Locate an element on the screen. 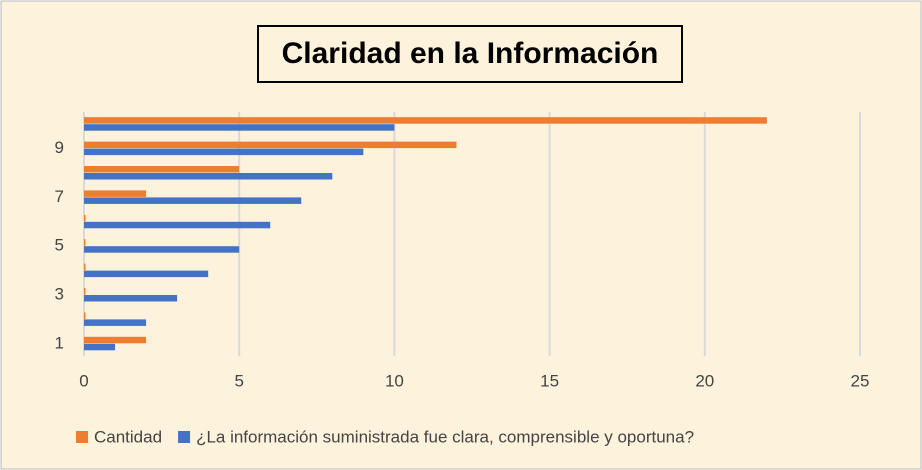 Image resolution: width=922 pixels, height=470 pixels. x-tick-label: 15 is located at coordinates (549, 380).